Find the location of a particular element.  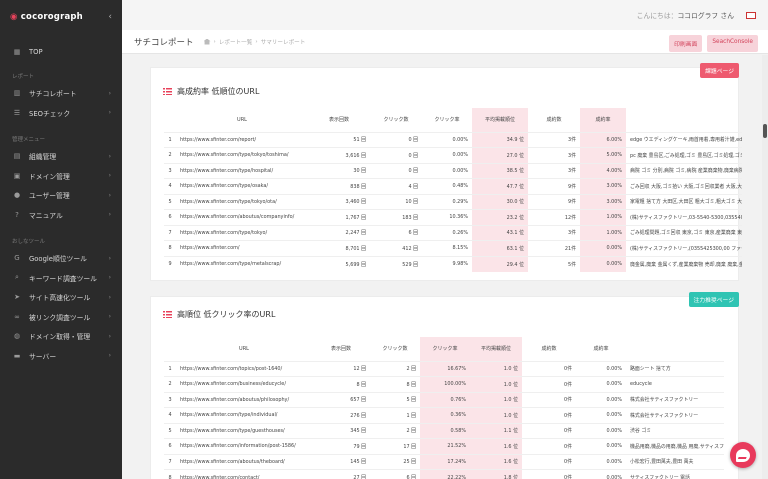

sidebar-item: ☰ SEOチェック › is located at coordinates (61, 113).